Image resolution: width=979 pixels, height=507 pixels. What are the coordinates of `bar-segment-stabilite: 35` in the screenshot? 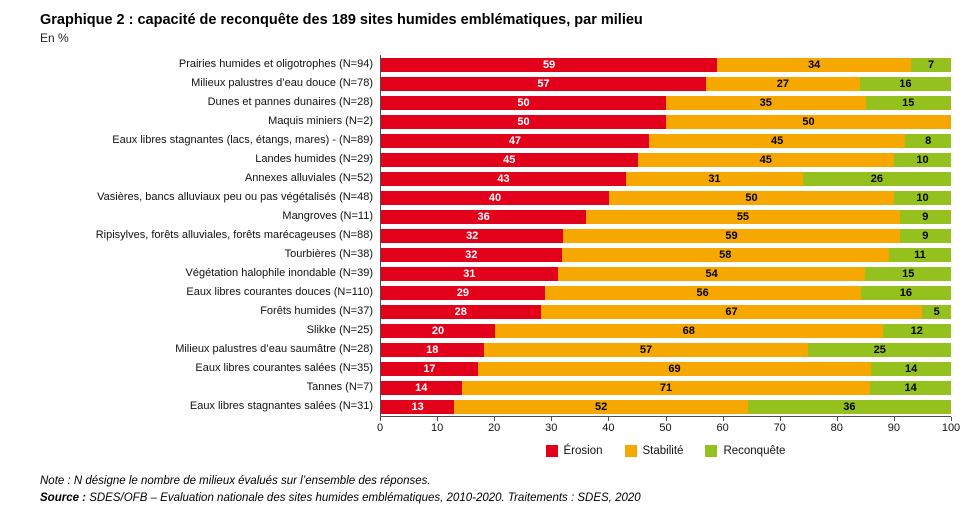 It's located at (766, 102).